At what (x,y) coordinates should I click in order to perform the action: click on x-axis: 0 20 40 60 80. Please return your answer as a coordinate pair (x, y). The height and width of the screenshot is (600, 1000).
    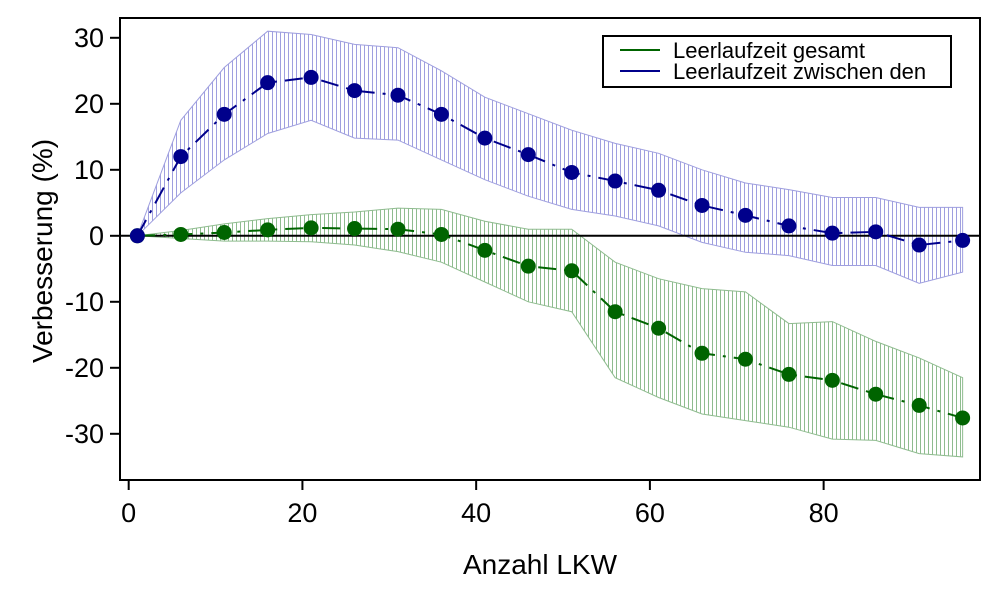
    Looking at the image, I should click on (480, 504).